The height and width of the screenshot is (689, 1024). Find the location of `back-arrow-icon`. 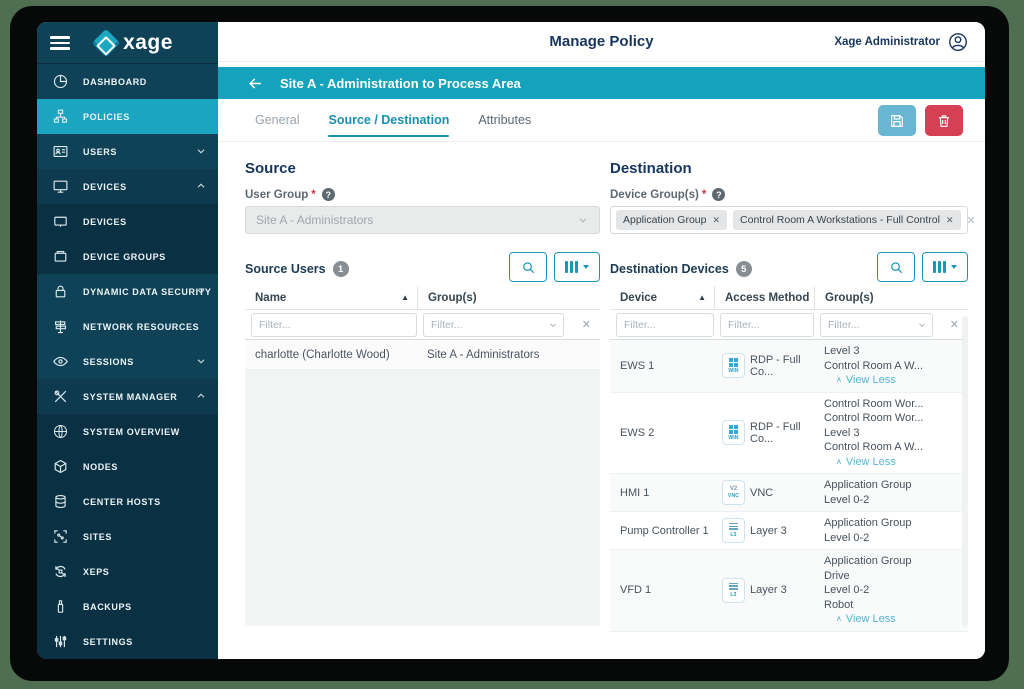

back-arrow-icon is located at coordinates (255, 83).